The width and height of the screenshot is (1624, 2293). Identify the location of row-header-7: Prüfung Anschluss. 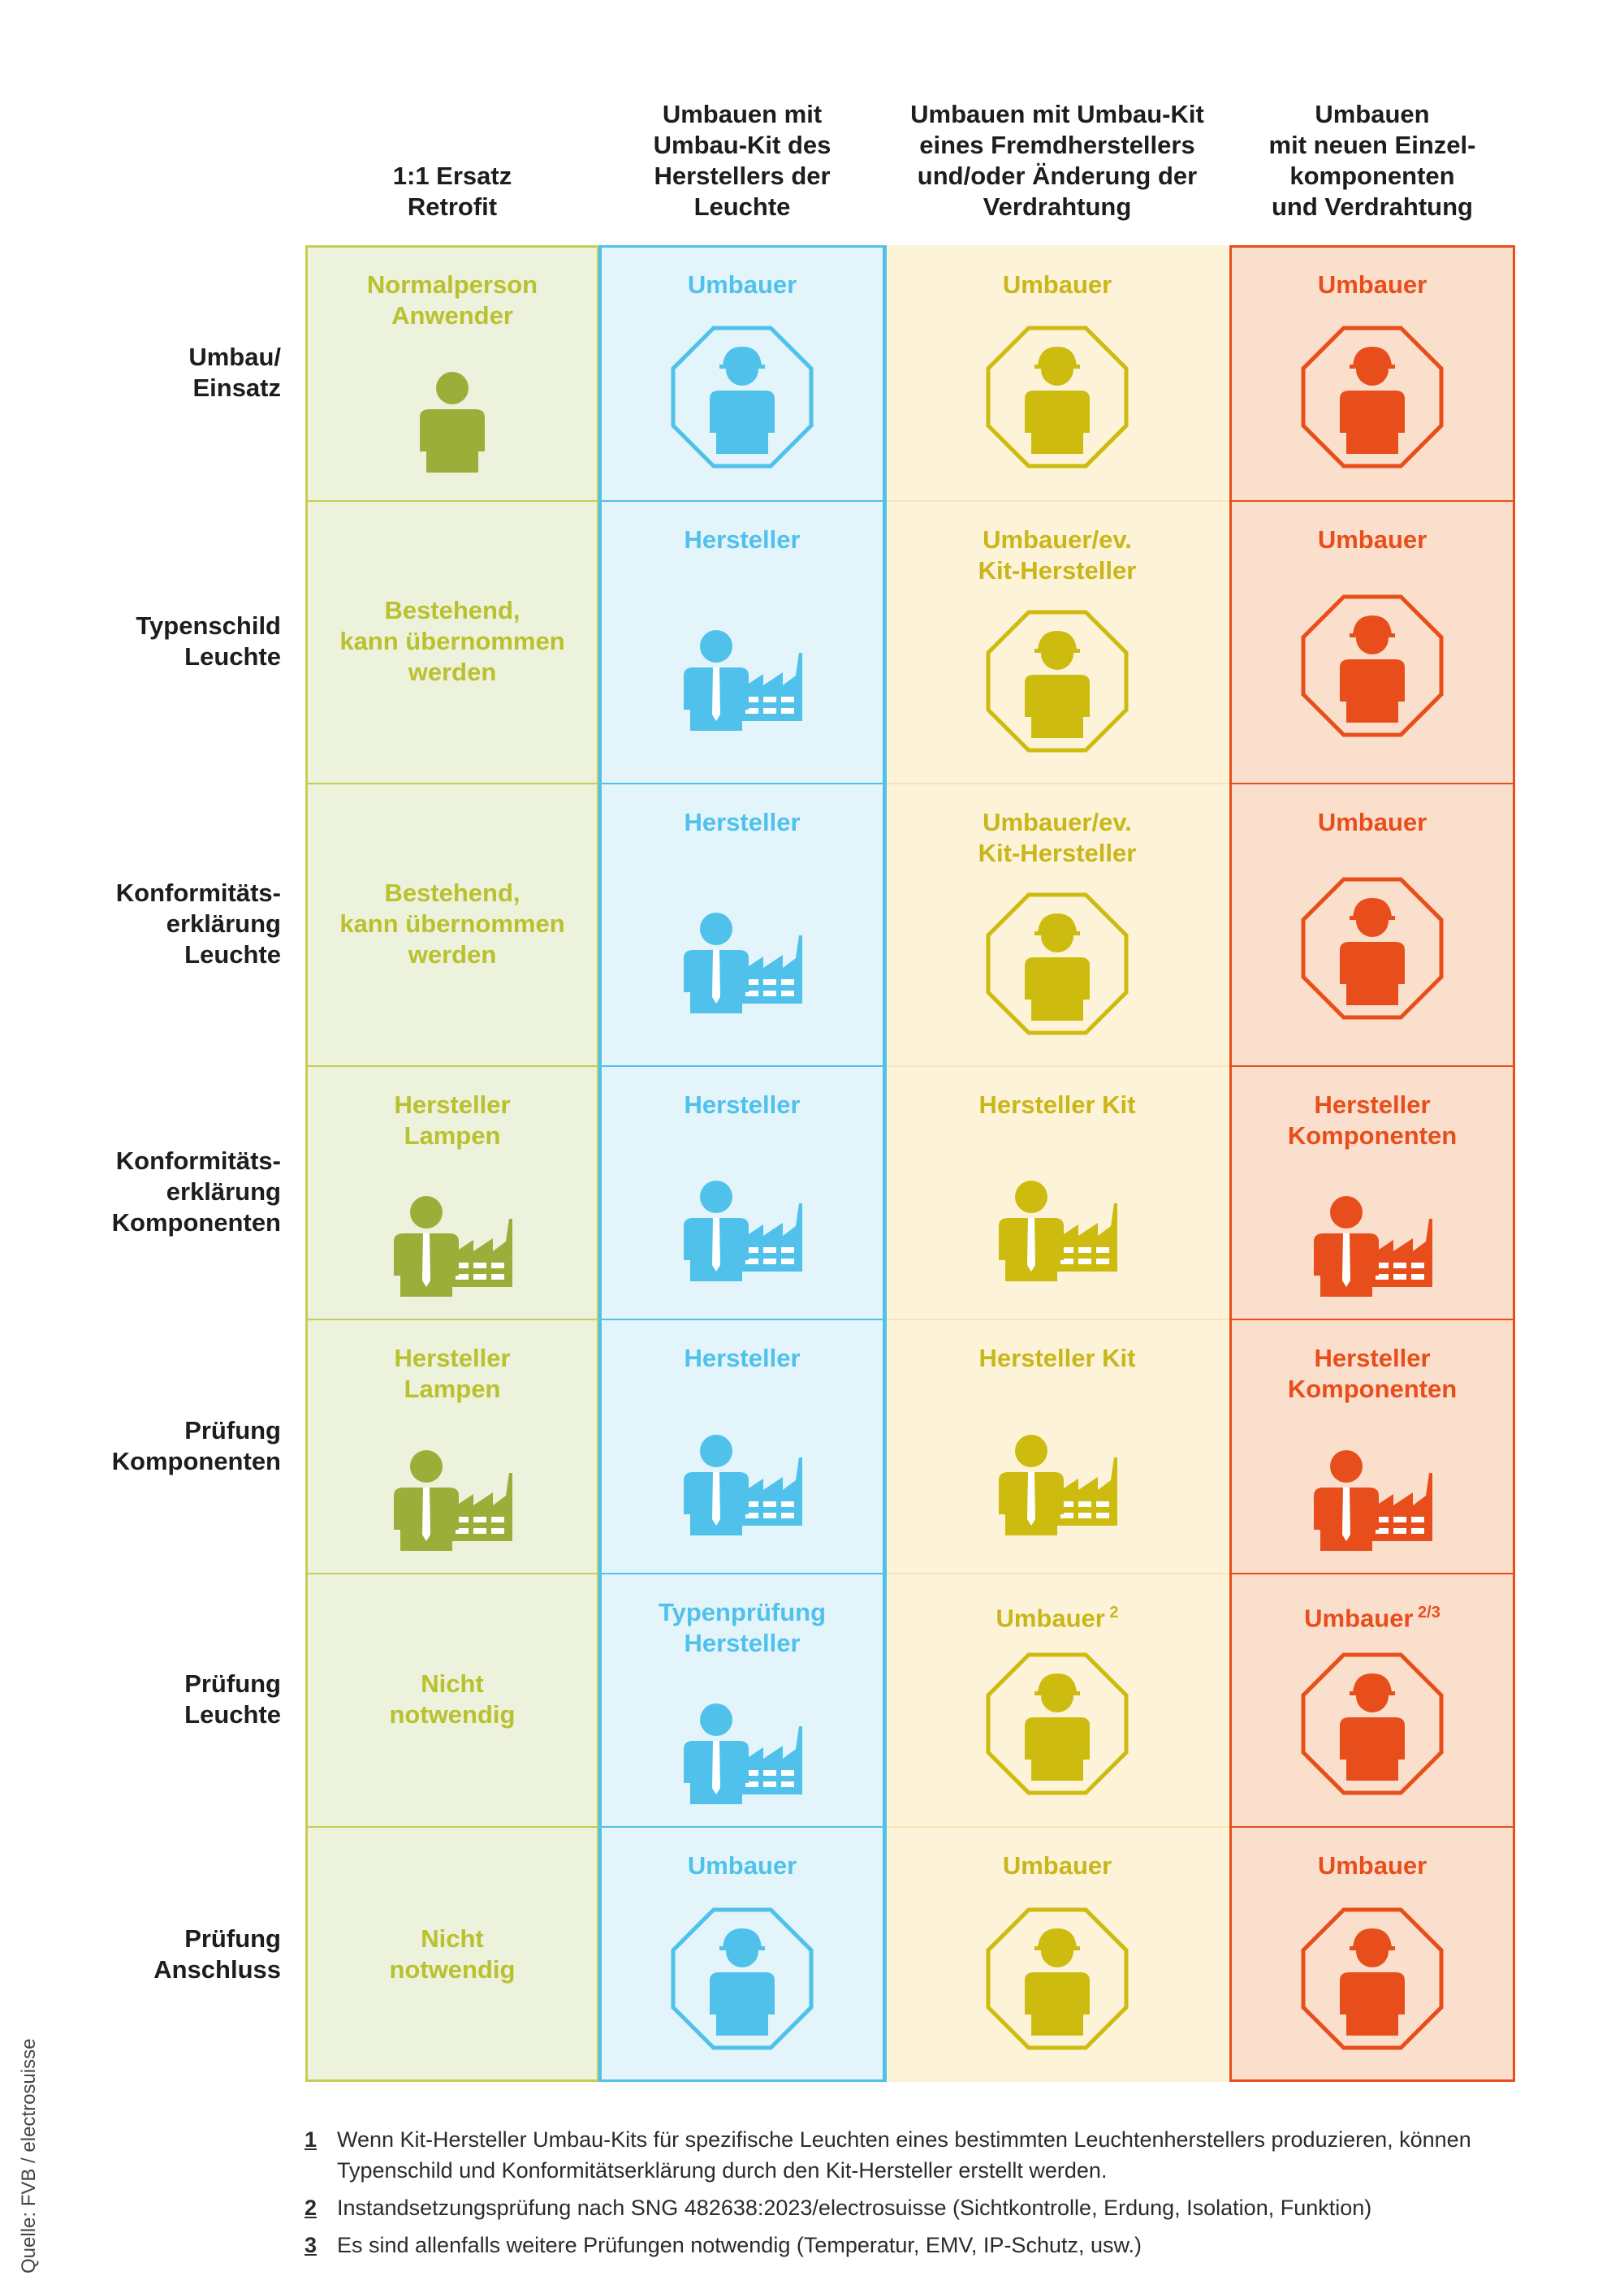
(217, 1954).